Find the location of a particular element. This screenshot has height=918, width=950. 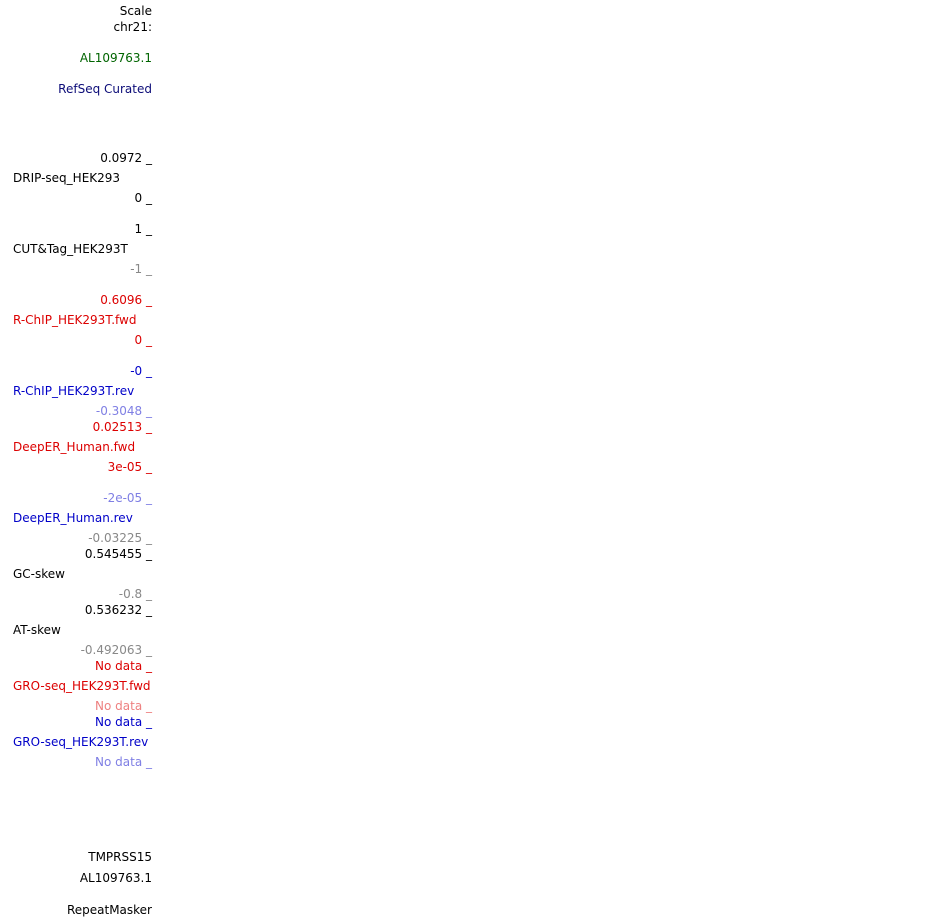

deeper-fwd-max-value: 0.02513 _ is located at coordinates (122, 427).